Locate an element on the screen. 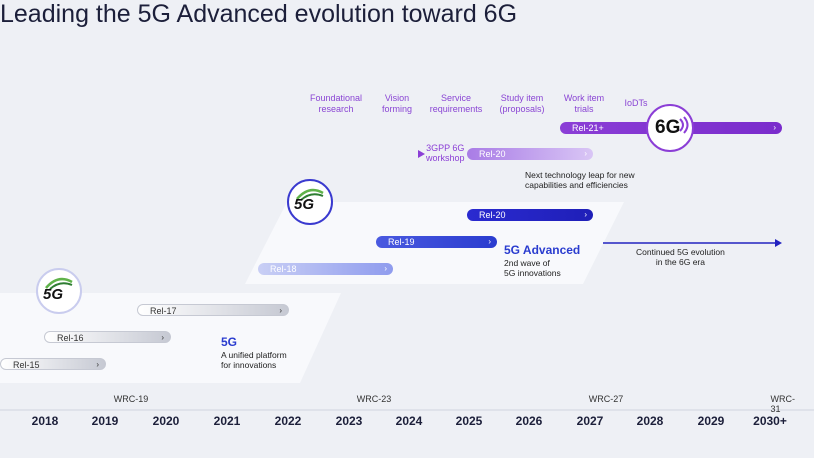 Image resolution: width=814 pixels, height=458 pixels. phase-work-item-trials: Work item trials is located at coordinates (584, 104).